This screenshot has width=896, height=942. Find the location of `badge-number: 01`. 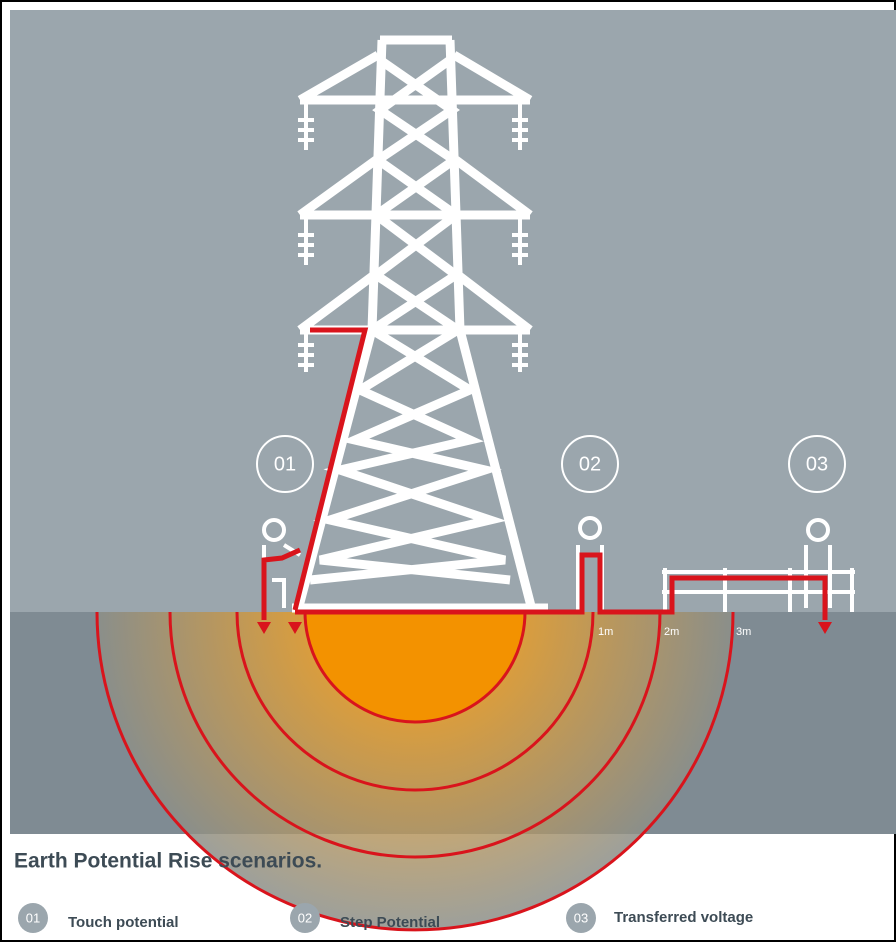

badge-number: 01 is located at coordinates (285, 464).